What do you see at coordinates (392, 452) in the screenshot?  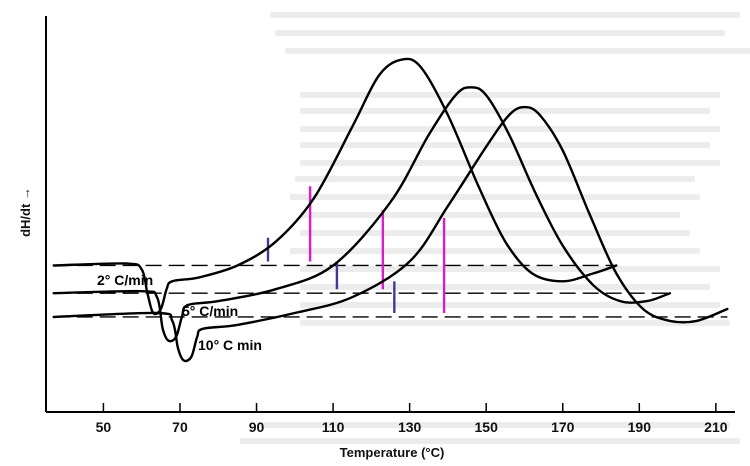 I see `x-axis-title: Temperature (°C)` at bounding box center [392, 452].